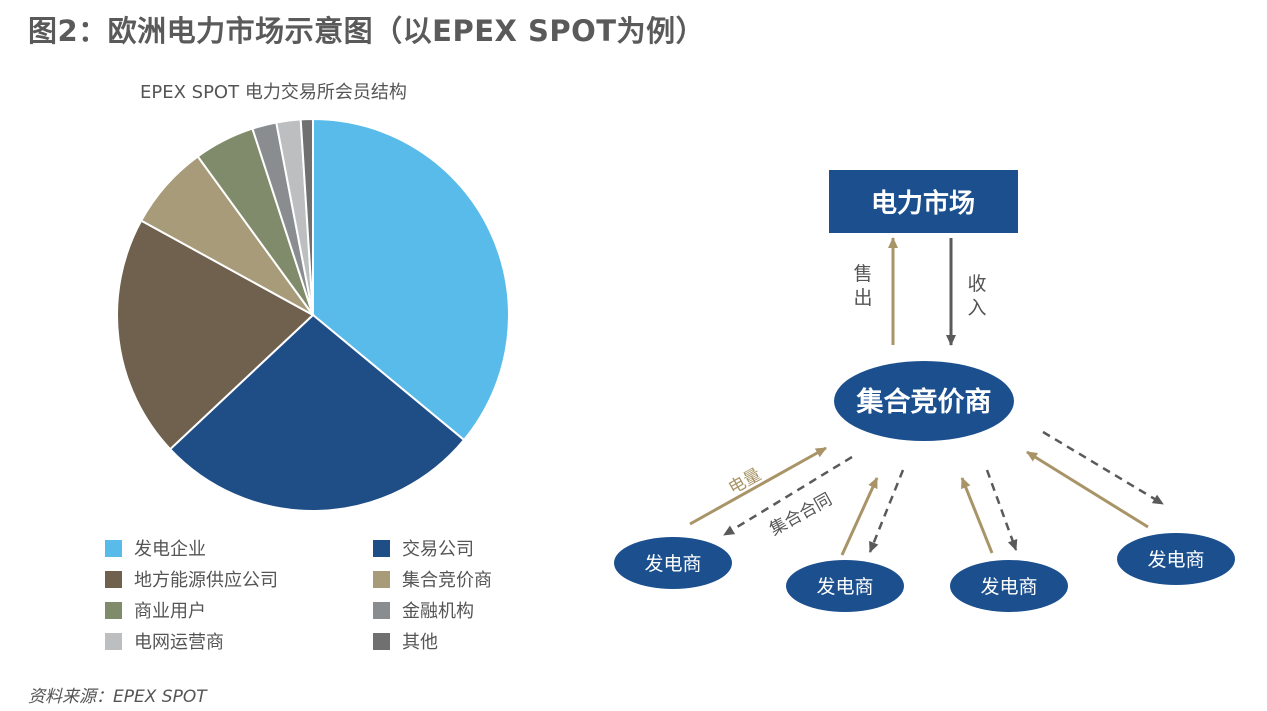 The width and height of the screenshot is (1267, 711). Describe the element at coordinates (117, 697) in the screenshot. I see `source-note: 资料来源：EPEX SPOT` at that location.